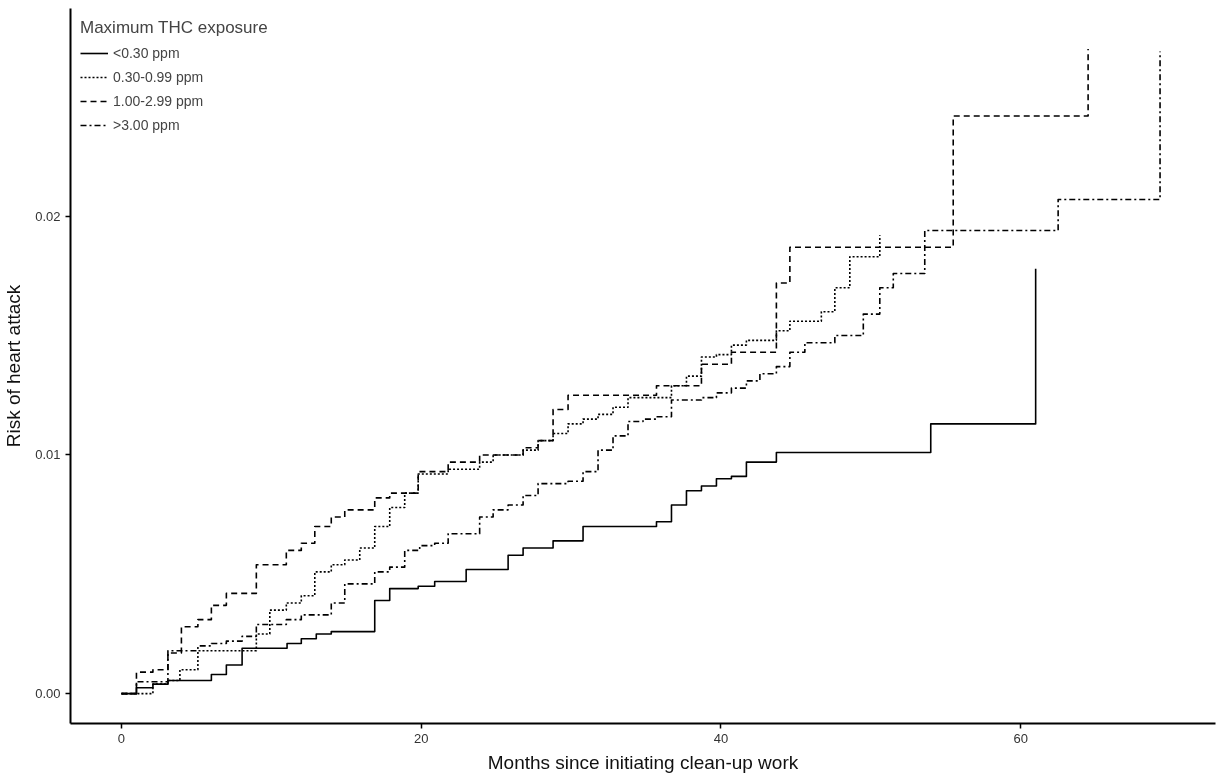 The width and height of the screenshot is (1225, 780). Describe the element at coordinates (14, 366) in the screenshot. I see `y-axis-title: Risk of heart attack` at that location.